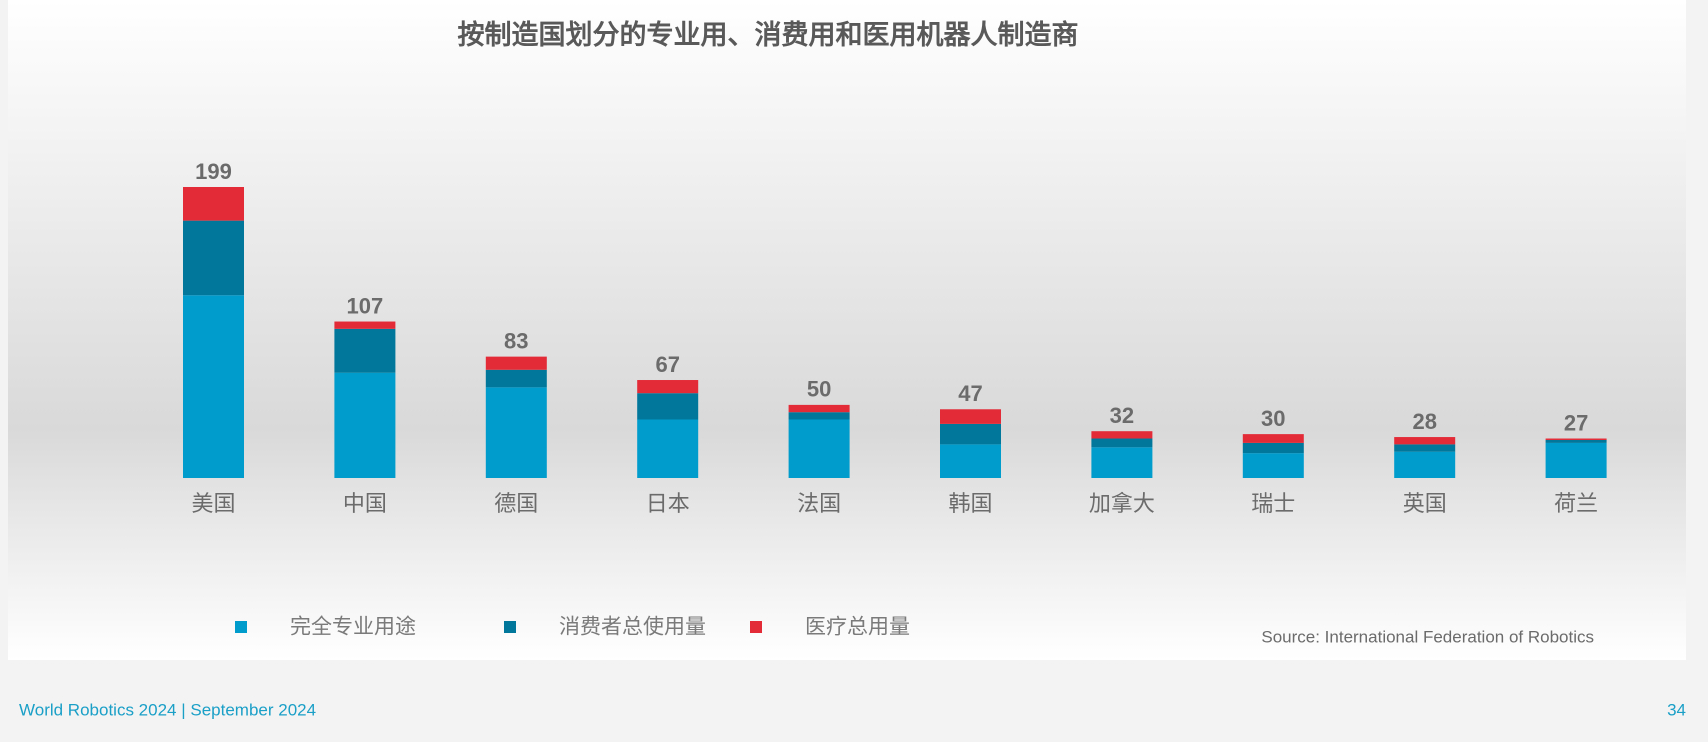 This screenshot has width=1708, height=742. Describe the element at coordinates (516, 503) in the screenshot. I see `x-tick-label: 德国` at that location.